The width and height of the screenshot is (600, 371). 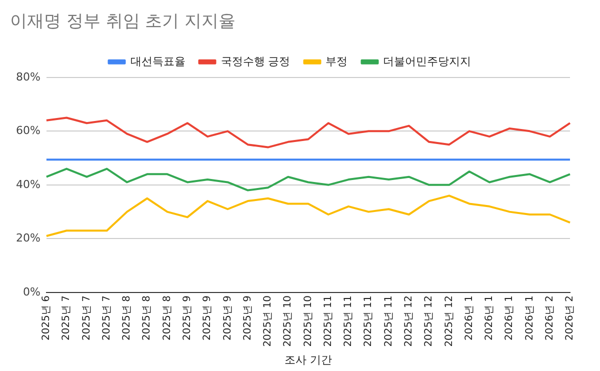 I want to click on legend-label: 대선득표율, so click(x=158, y=61).